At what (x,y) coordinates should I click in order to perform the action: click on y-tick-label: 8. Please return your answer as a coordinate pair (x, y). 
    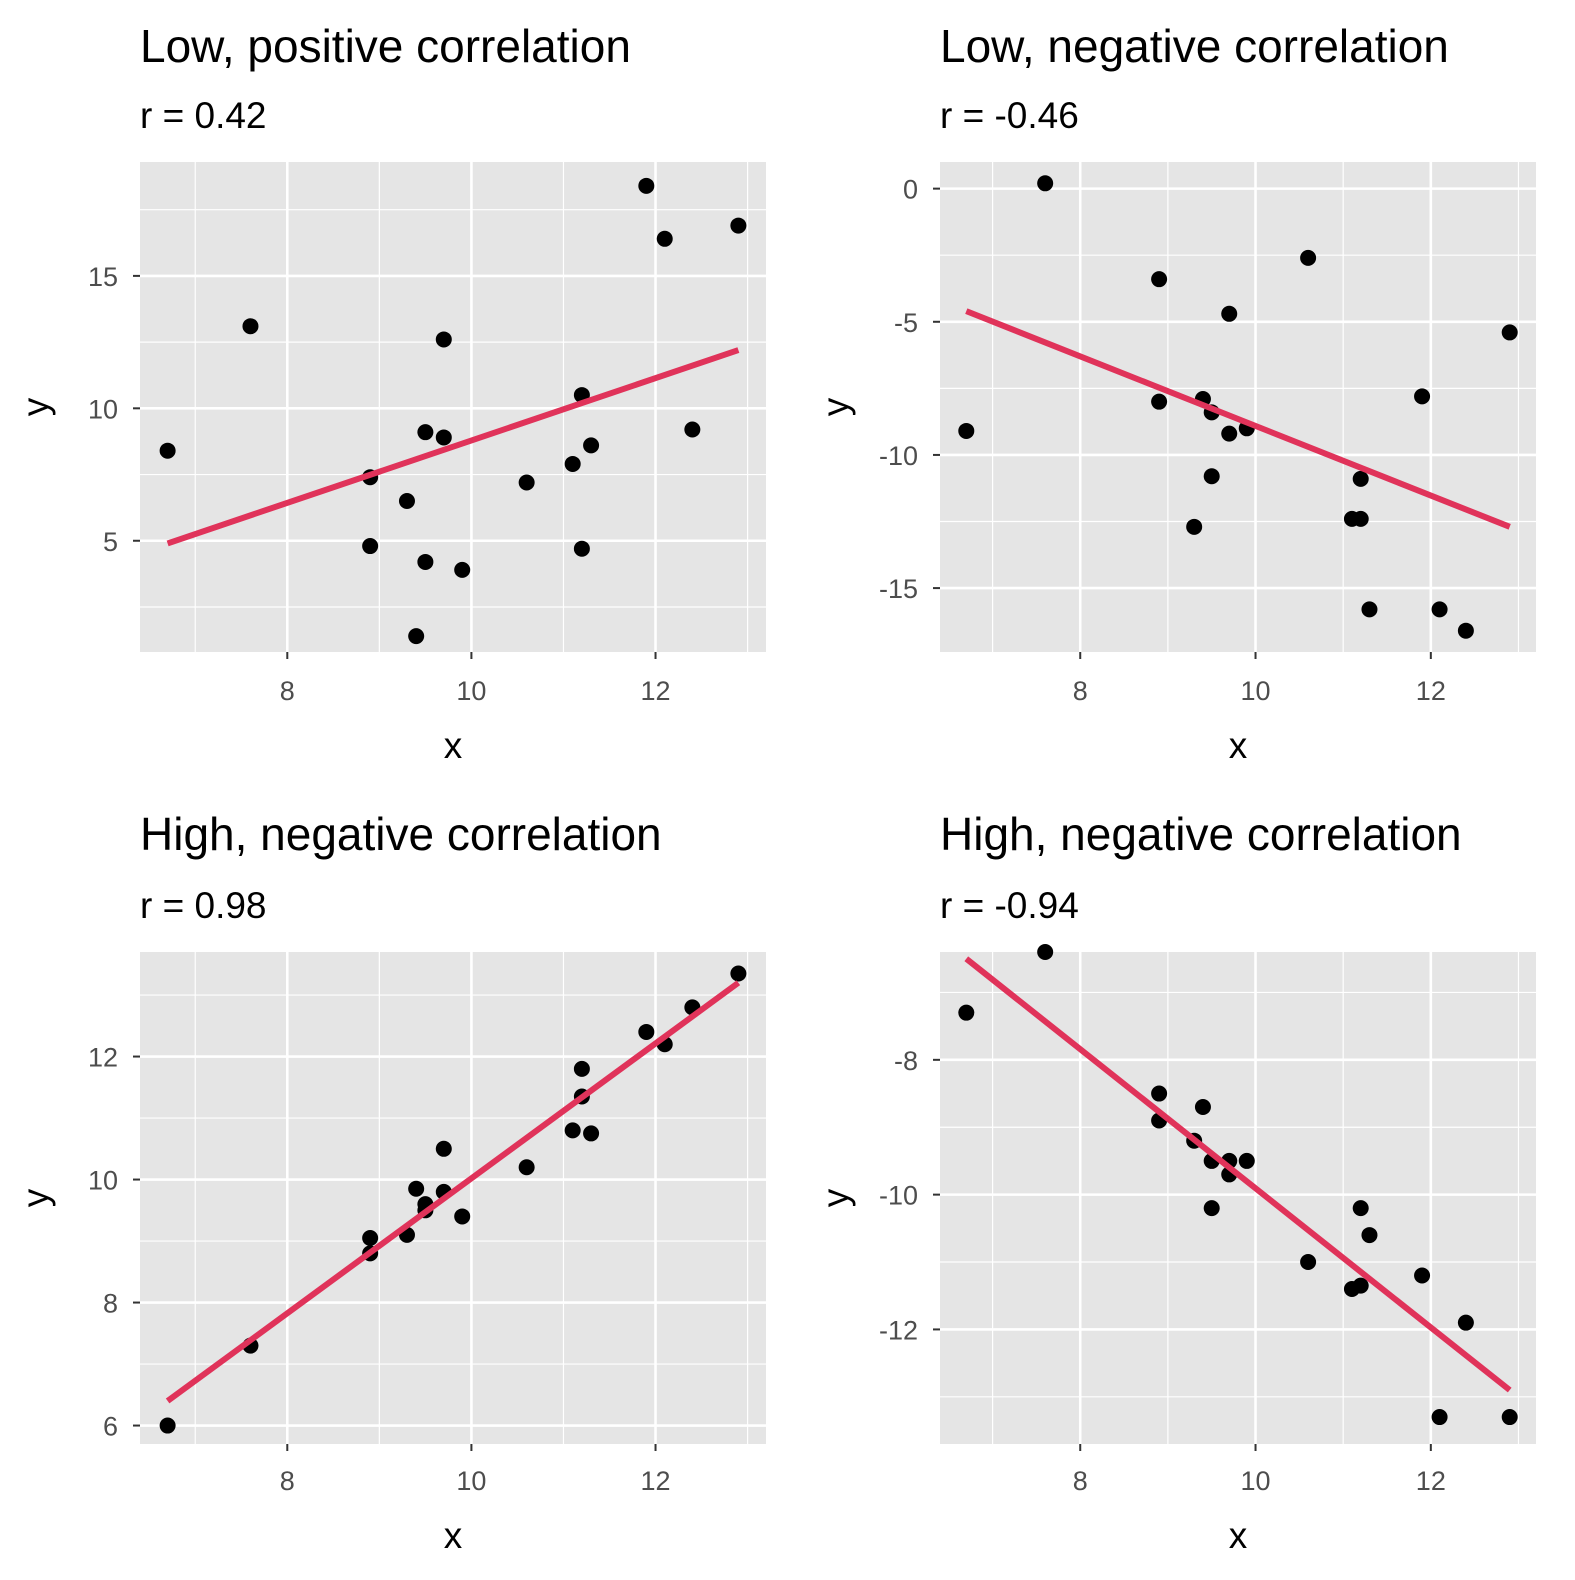
    Looking at the image, I should click on (110, 1304).